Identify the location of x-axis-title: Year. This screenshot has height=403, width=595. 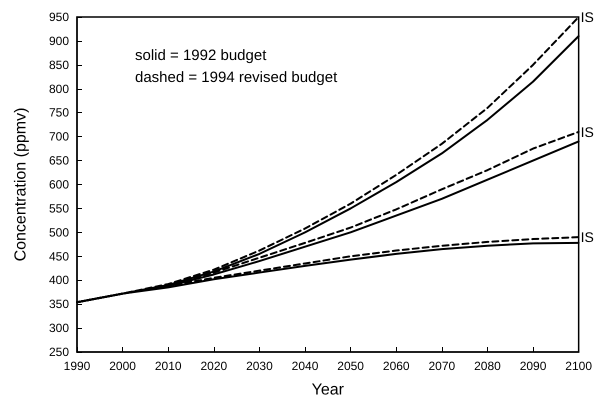
(328, 390).